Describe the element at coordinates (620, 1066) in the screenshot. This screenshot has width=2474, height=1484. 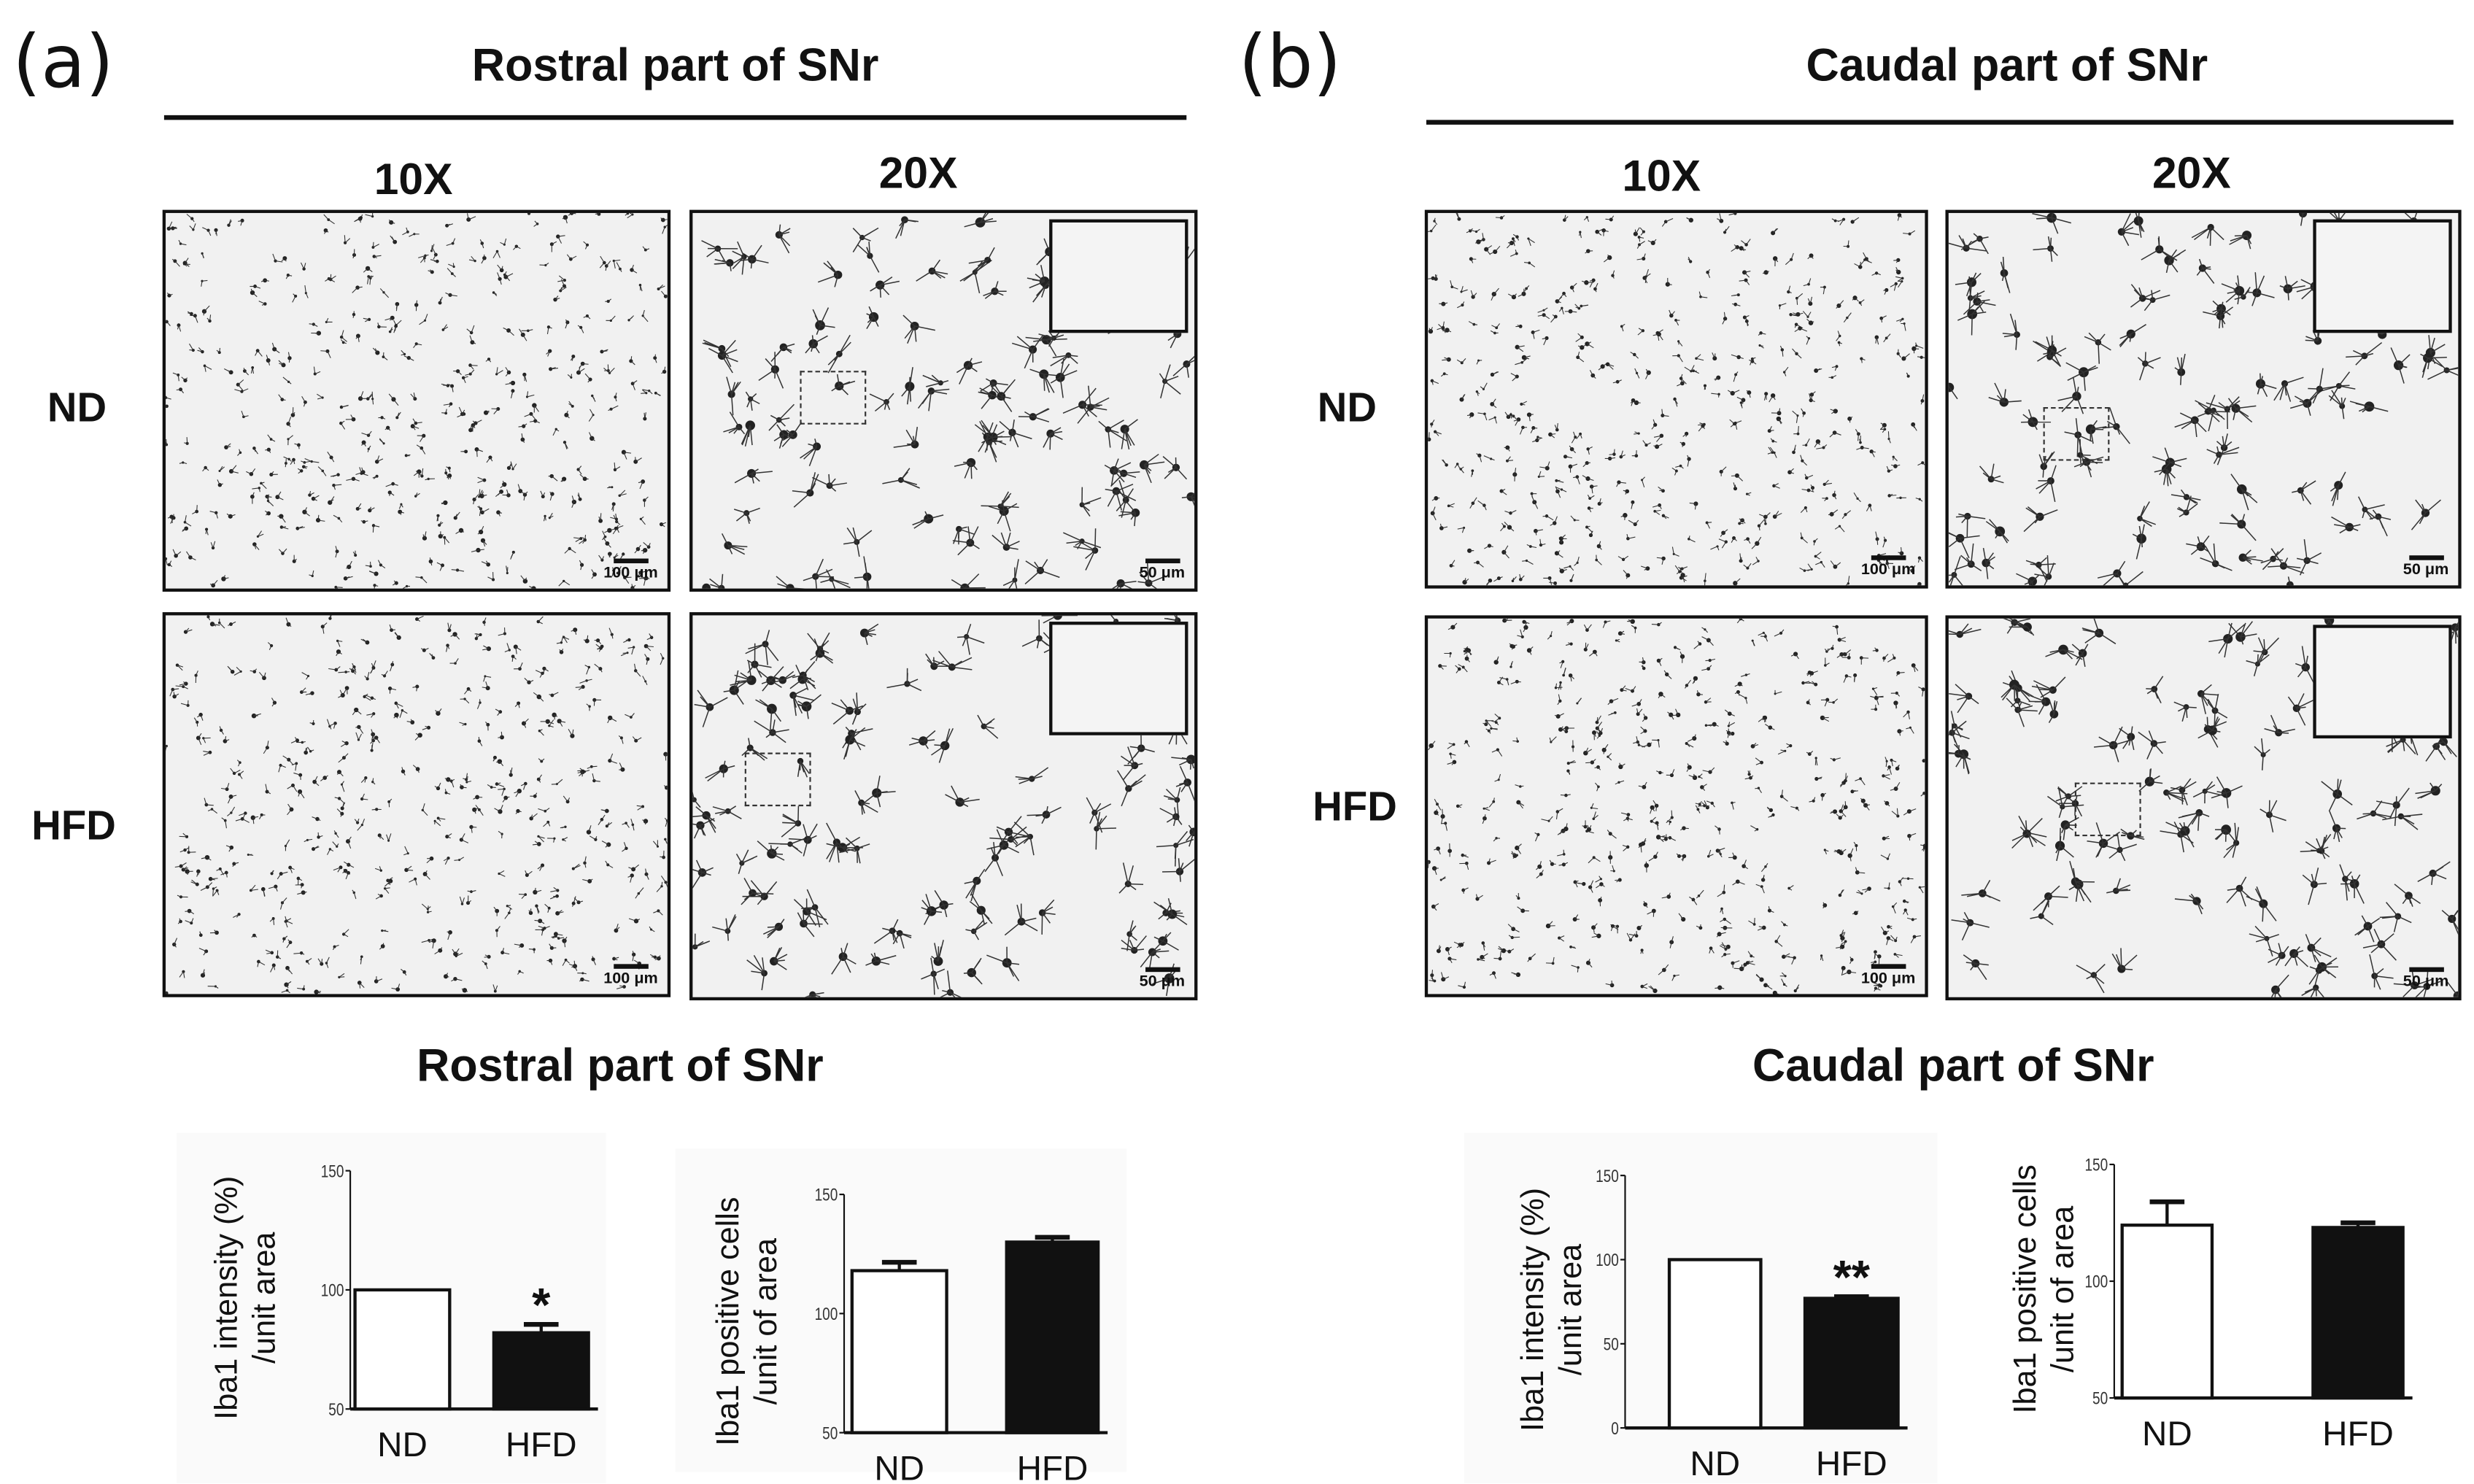
I see `chart-section-title-rostral: Rostral part of SNr` at that location.